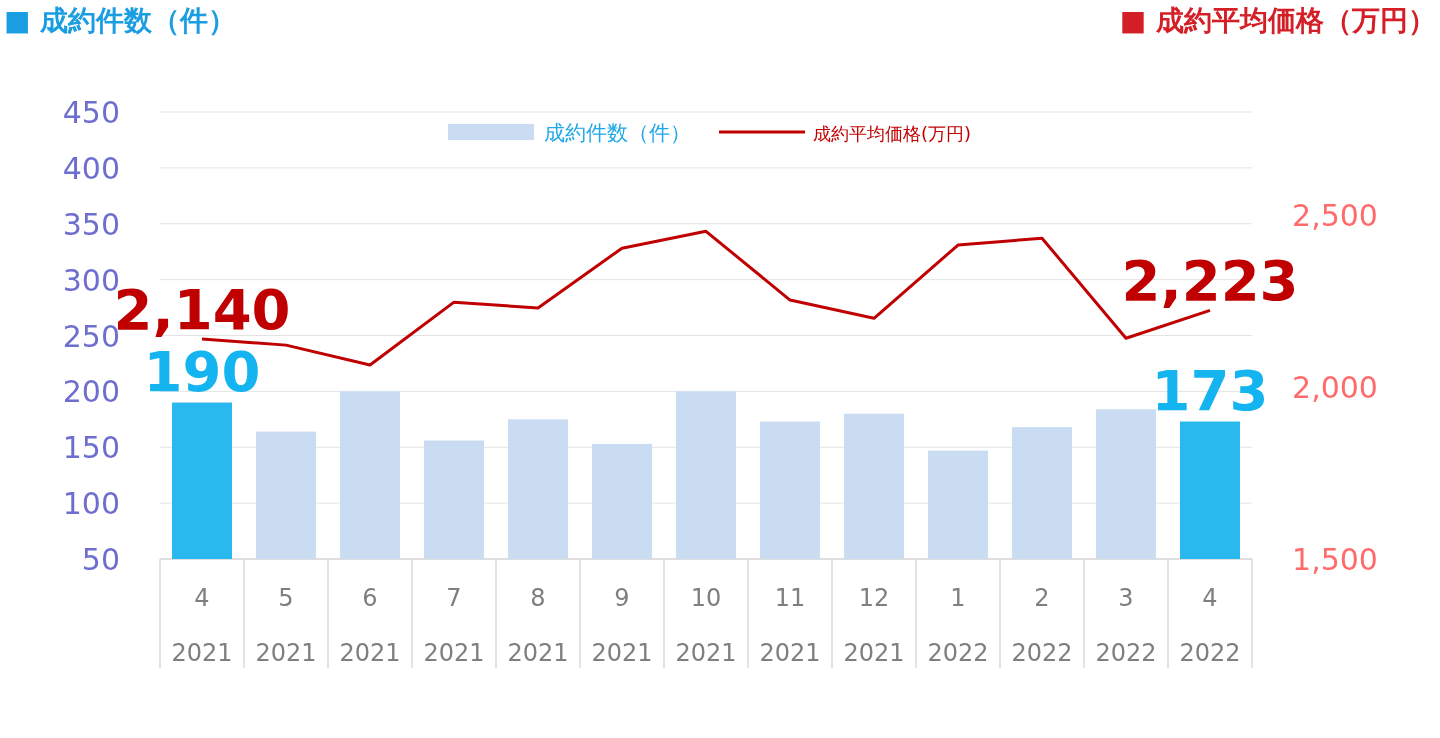  I want to click on x-tick-label: 4 2022, so click(1210, 625).